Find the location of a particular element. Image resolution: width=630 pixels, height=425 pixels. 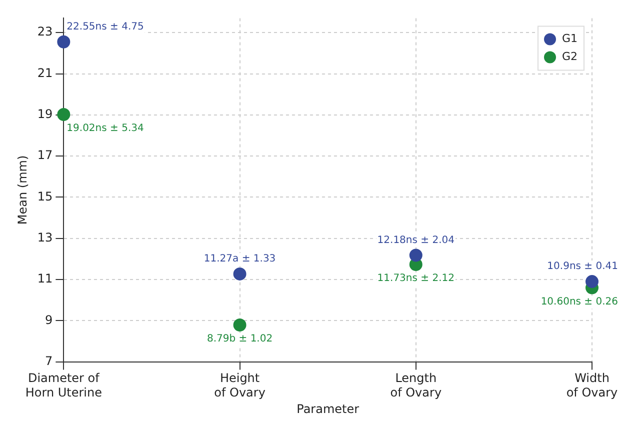

legend-label: G2 is located at coordinates (570, 57).